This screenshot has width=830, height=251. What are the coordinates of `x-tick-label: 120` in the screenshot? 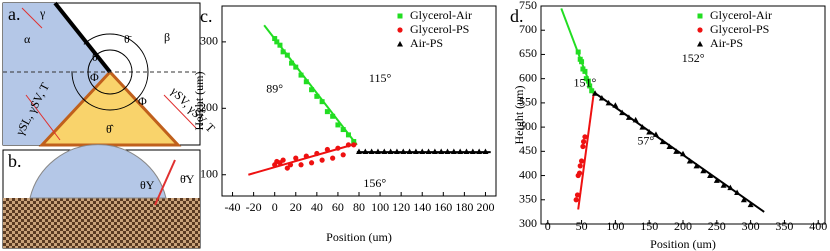 It's located at (401, 207).